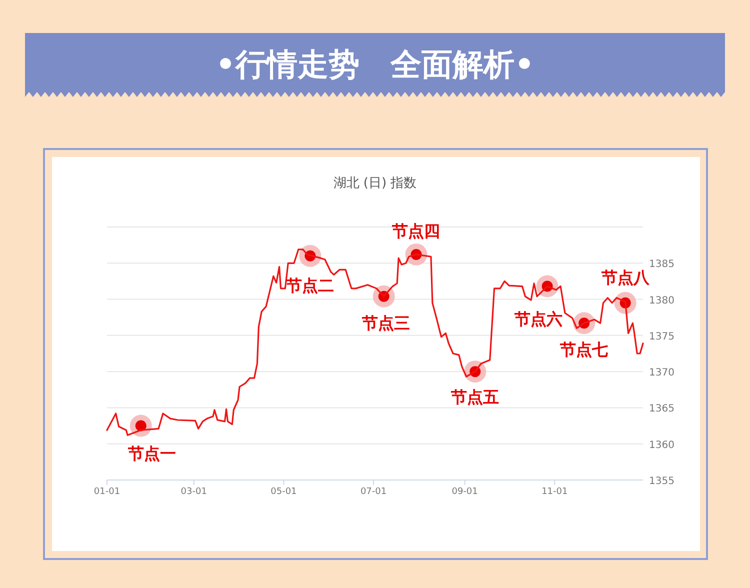 The width and height of the screenshot is (750, 588). Describe the element at coordinates (107, 492) in the screenshot. I see `x-tick-label: 01-01` at that location.